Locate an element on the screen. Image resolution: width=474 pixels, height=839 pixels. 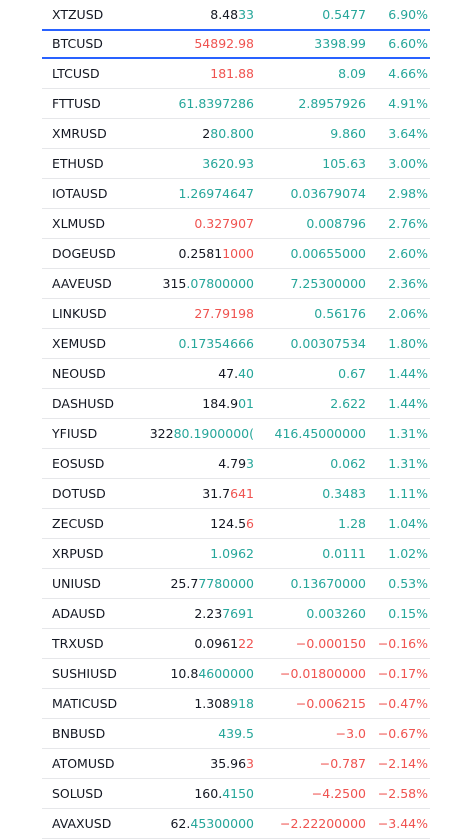
last-price-part: 1.26974647 is located at coordinates (216, 193).